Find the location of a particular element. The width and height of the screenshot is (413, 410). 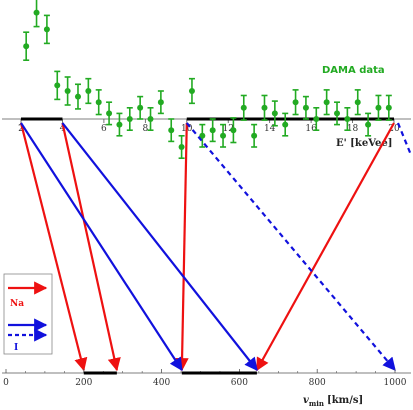

vmin-tick-label-1000: 1000 is located at coordinates (395, 383).